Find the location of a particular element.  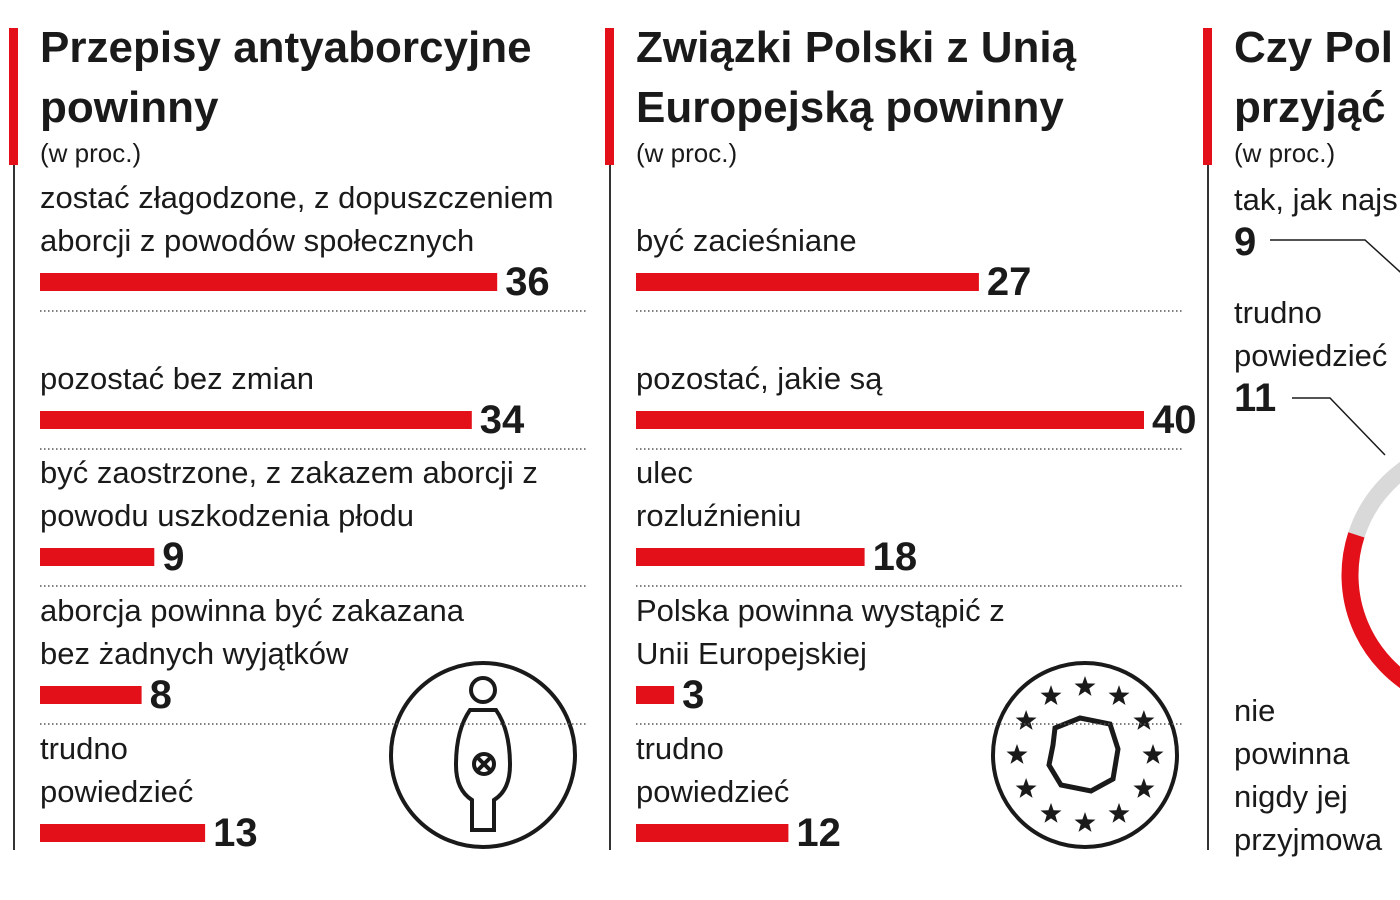

value-label: 36 is located at coordinates (527, 282).